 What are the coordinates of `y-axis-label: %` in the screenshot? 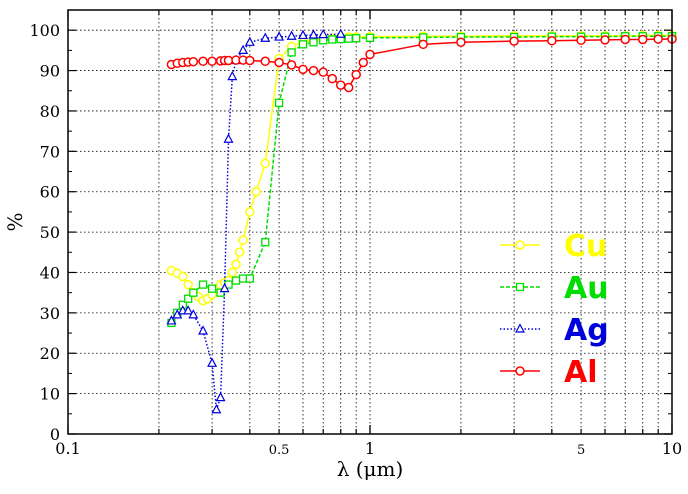 It's located at (15, 221).